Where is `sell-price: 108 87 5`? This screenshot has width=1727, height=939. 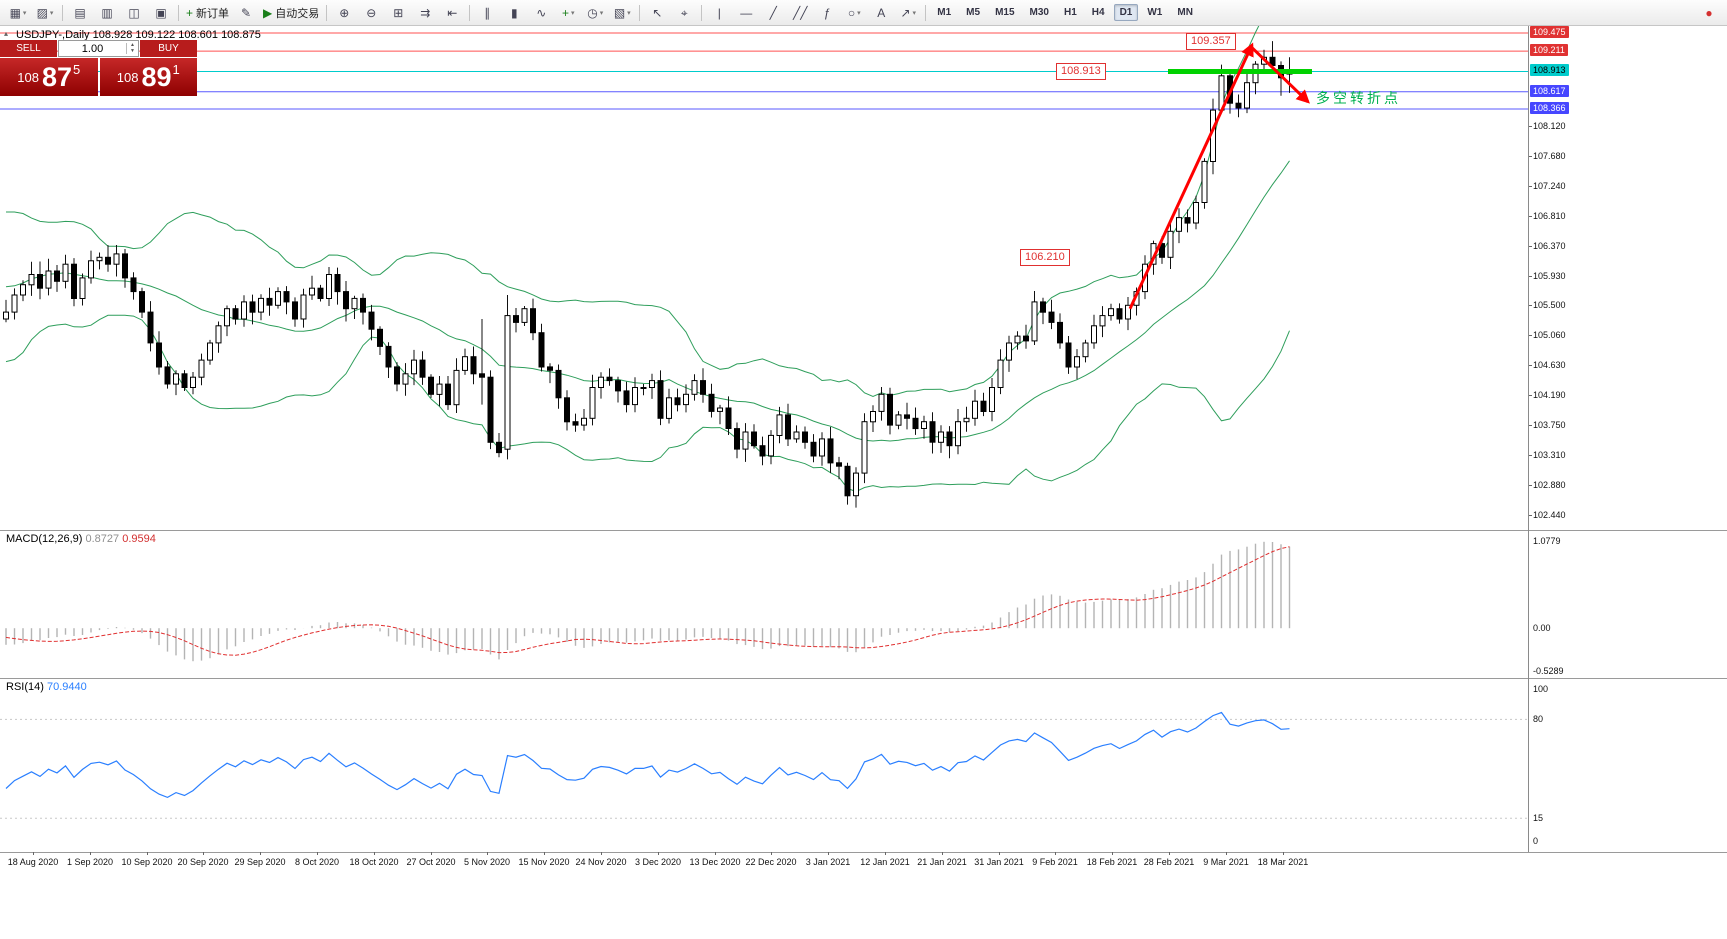
sell-price: 108 87 5 is located at coordinates (49, 77).